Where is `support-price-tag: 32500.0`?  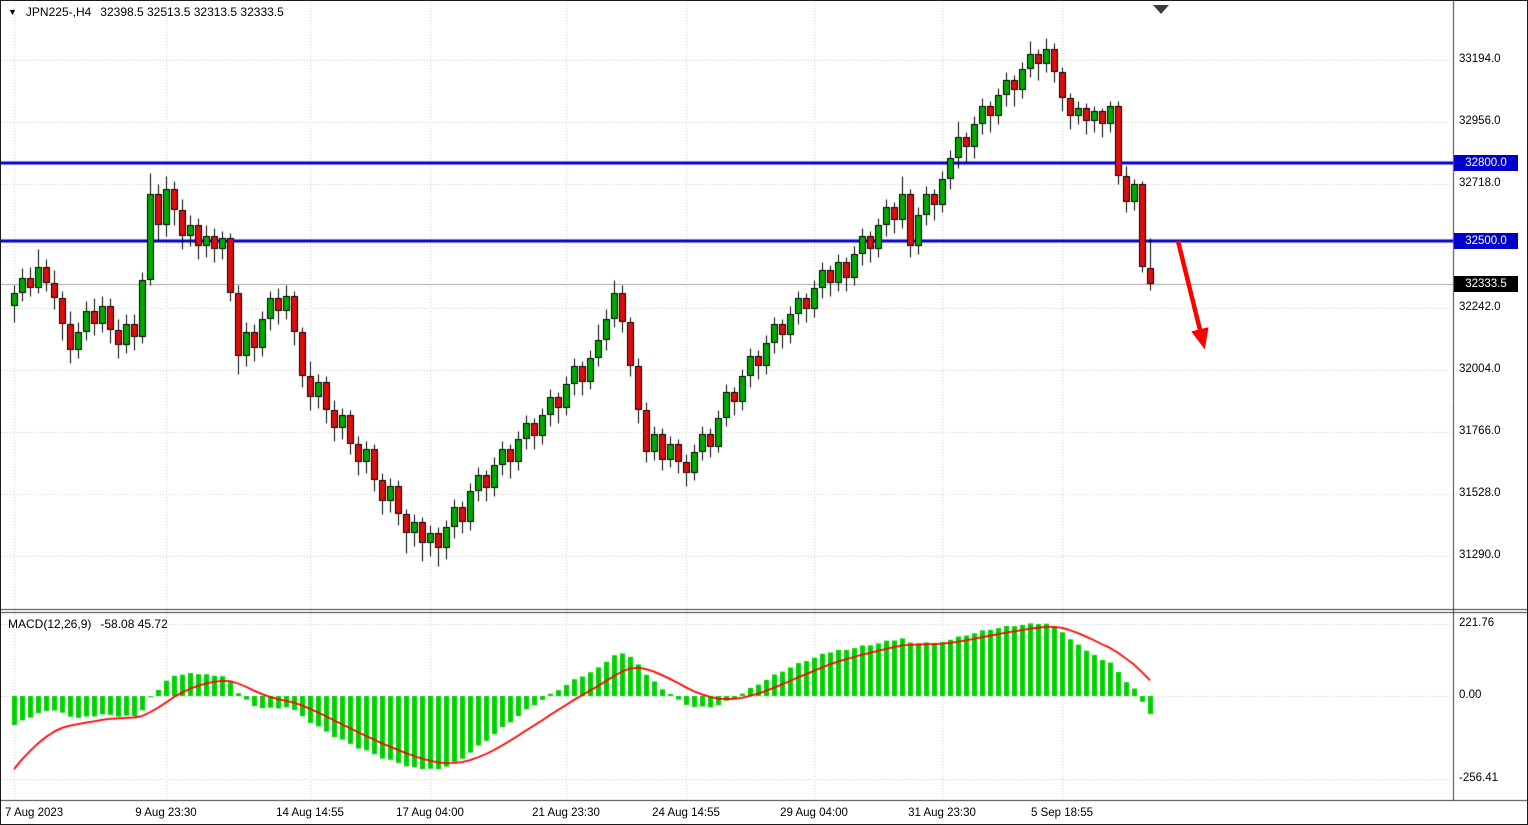 support-price-tag: 32500.0 is located at coordinates (1486, 241).